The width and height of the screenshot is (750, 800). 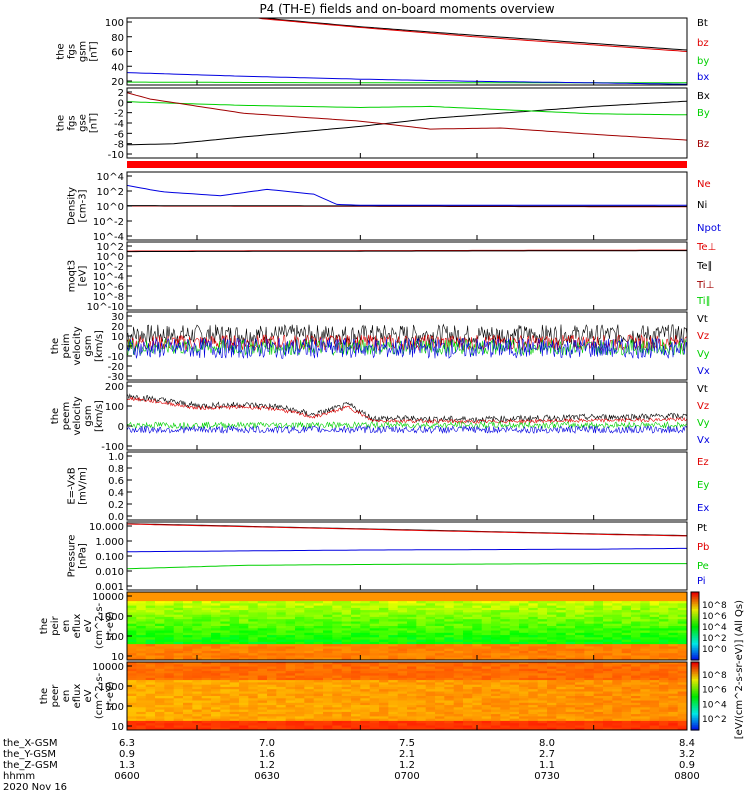 I want to click on footer-value: 8.4, so click(x=687, y=743).